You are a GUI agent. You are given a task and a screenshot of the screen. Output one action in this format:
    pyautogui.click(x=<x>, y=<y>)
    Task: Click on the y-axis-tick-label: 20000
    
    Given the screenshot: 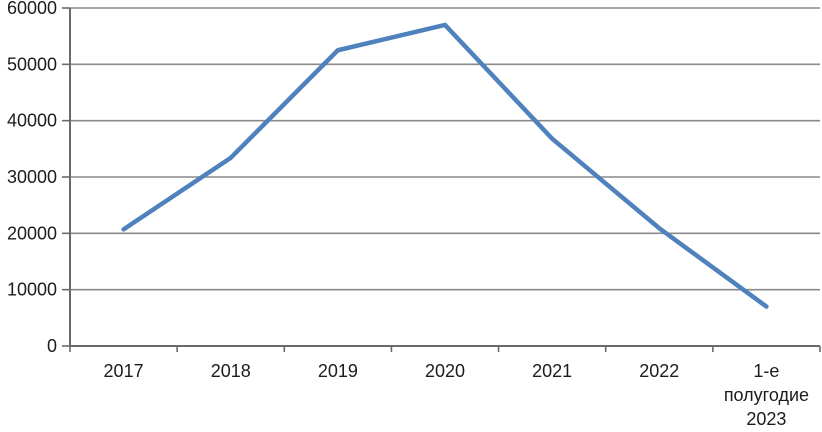 What is the action you would take?
    pyautogui.click(x=32, y=233)
    